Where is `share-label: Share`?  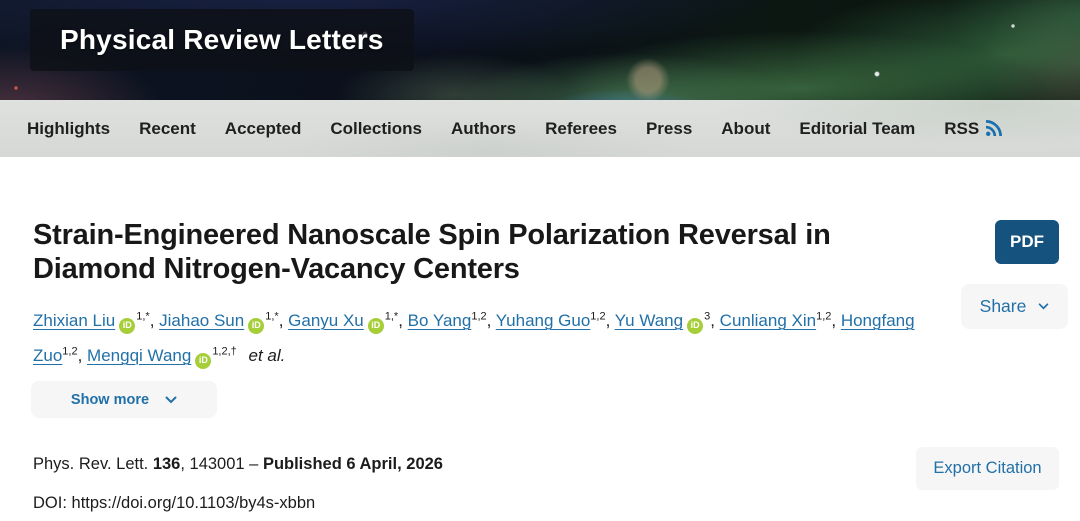
share-label: Share is located at coordinates (1003, 306).